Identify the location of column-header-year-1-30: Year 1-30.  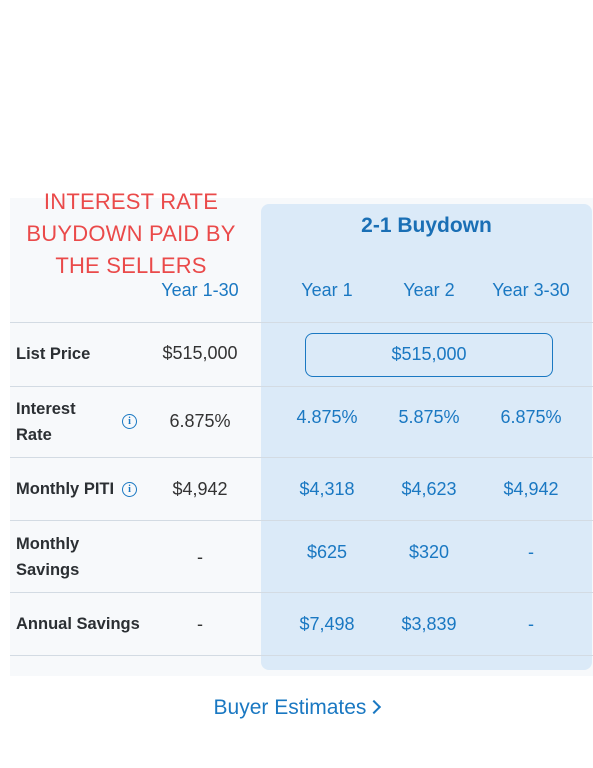
(200, 290).